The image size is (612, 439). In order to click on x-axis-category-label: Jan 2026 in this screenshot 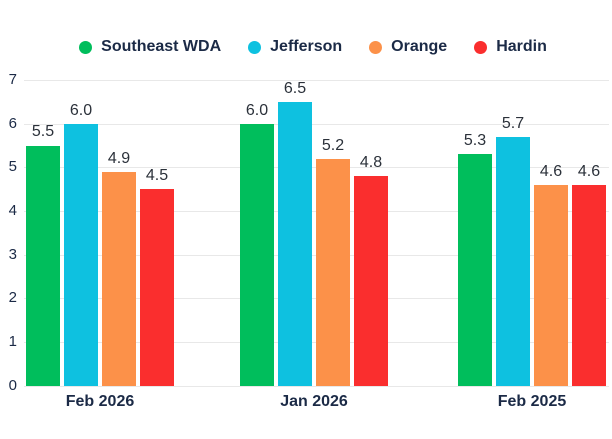, I will do `click(314, 401)`.